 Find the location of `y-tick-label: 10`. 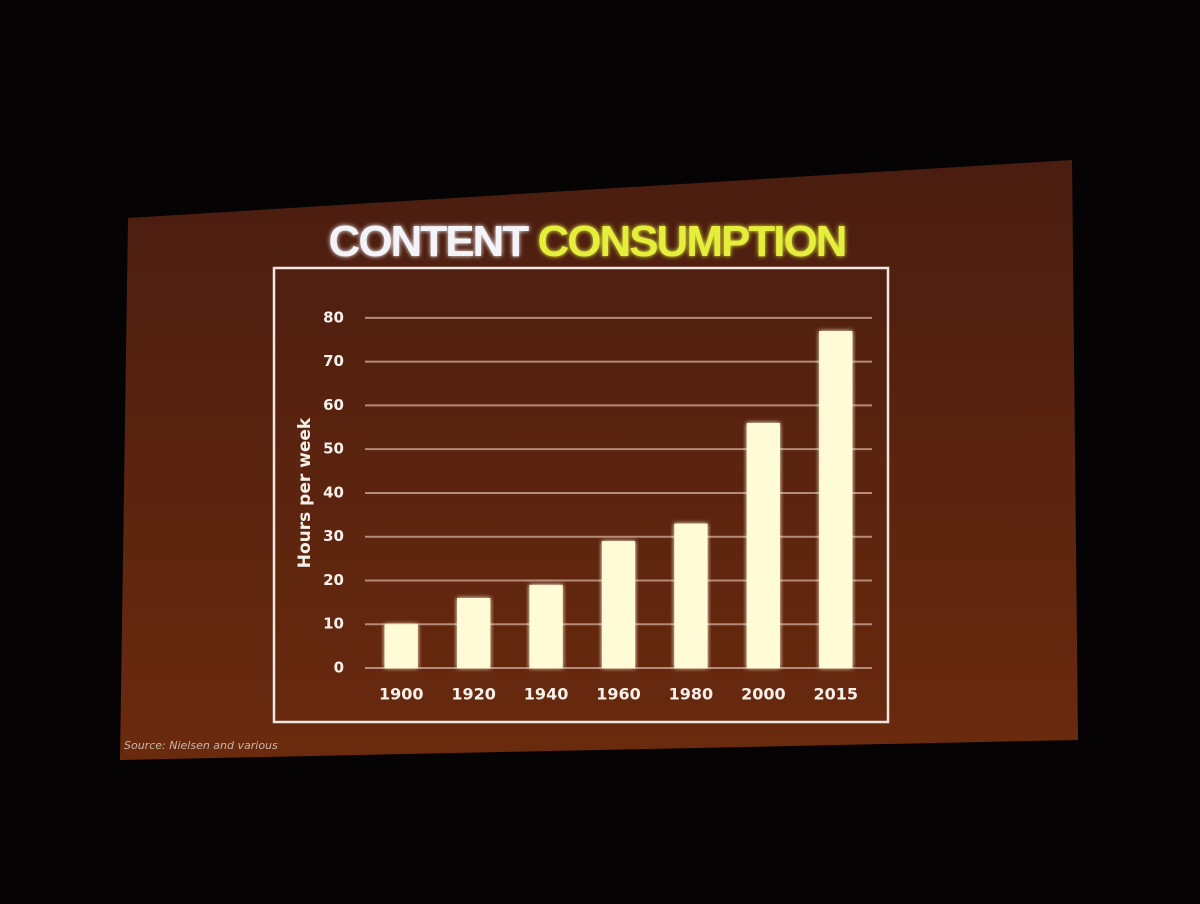

y-tick-label: 10 is located at coordinates (333, 624).